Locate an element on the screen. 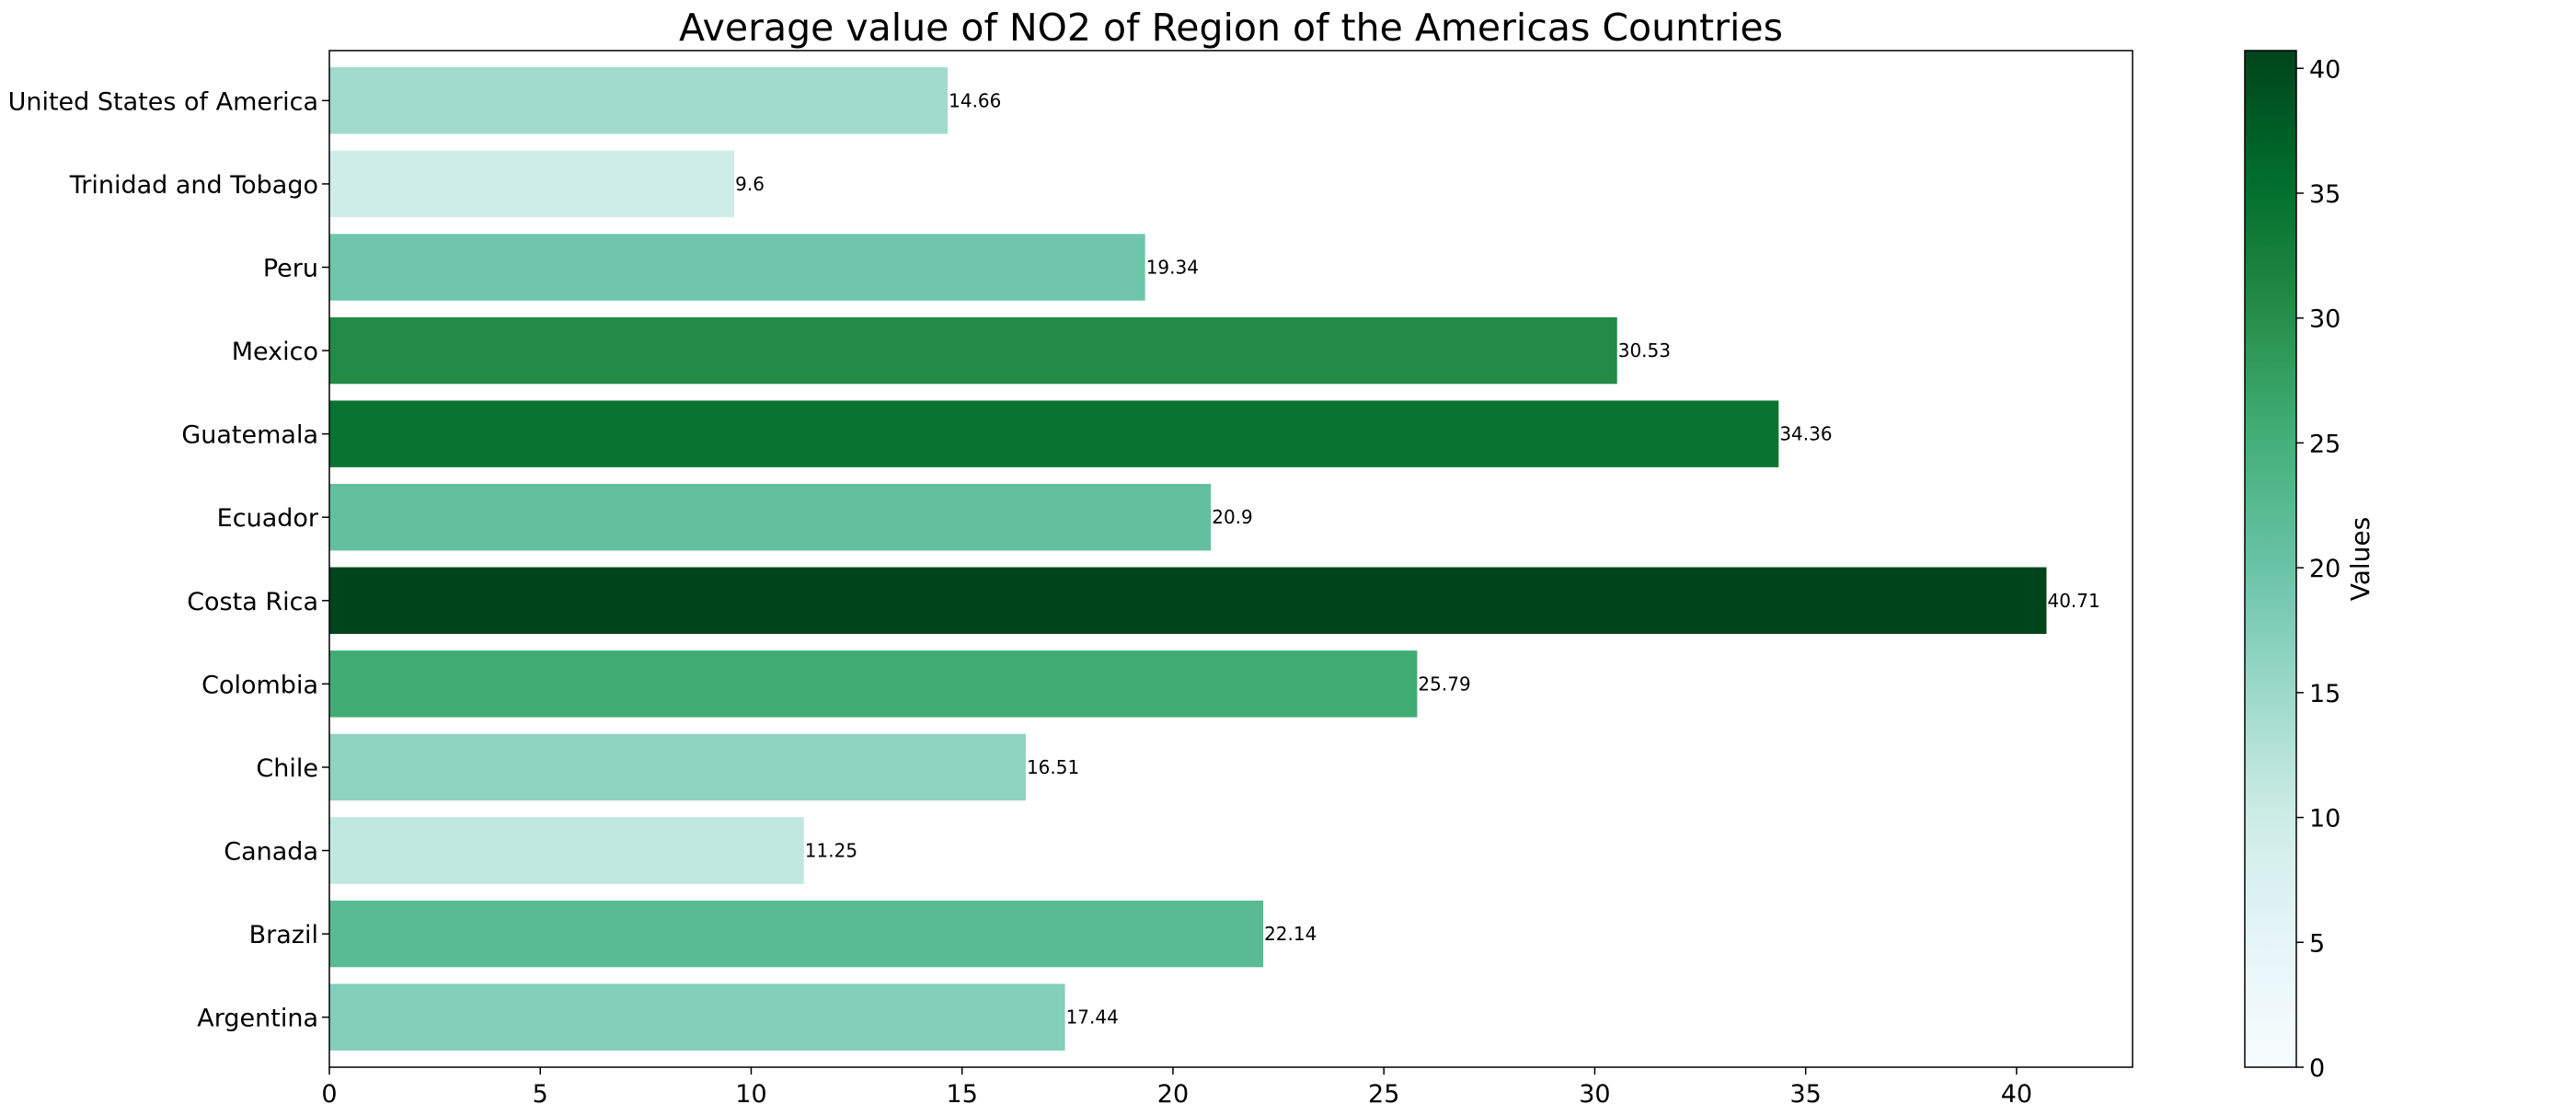 The width and height of the screenshot is (2576, 1104). y-tick-label: Mexico is located at coordinates (275, 352).